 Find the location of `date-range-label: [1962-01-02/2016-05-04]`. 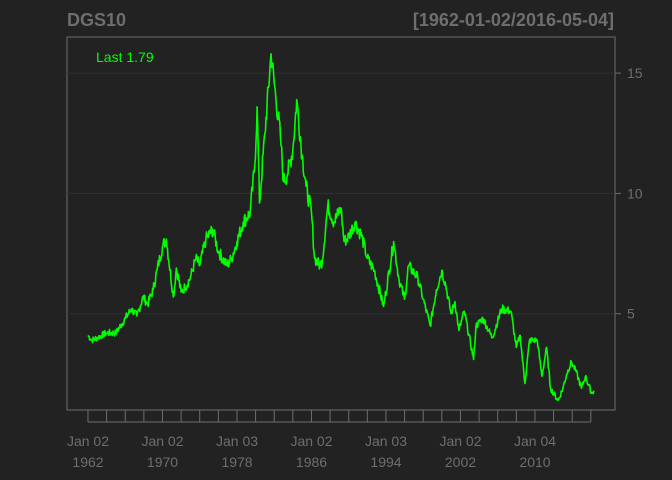

date-range-label: [1962-01-02/2016-05-04] is located at coordinates (513, 20).